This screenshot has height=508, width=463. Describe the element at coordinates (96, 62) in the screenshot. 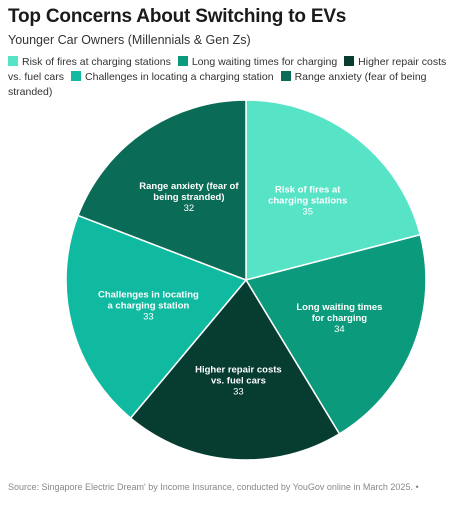

I see `legend-label: Risk of fires at charging stations` at that location.